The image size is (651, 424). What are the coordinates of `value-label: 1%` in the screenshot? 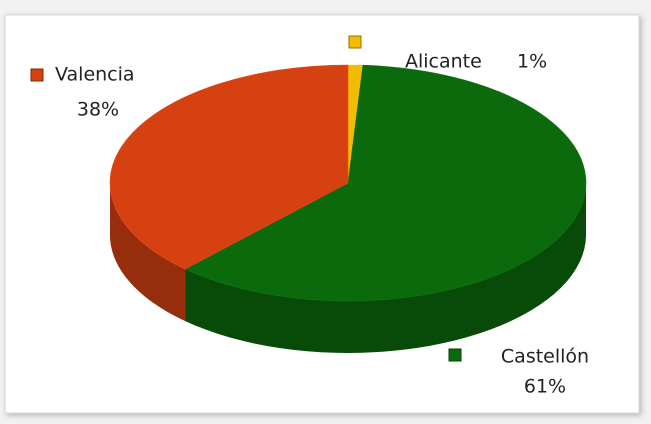 It's located at (532, 62).